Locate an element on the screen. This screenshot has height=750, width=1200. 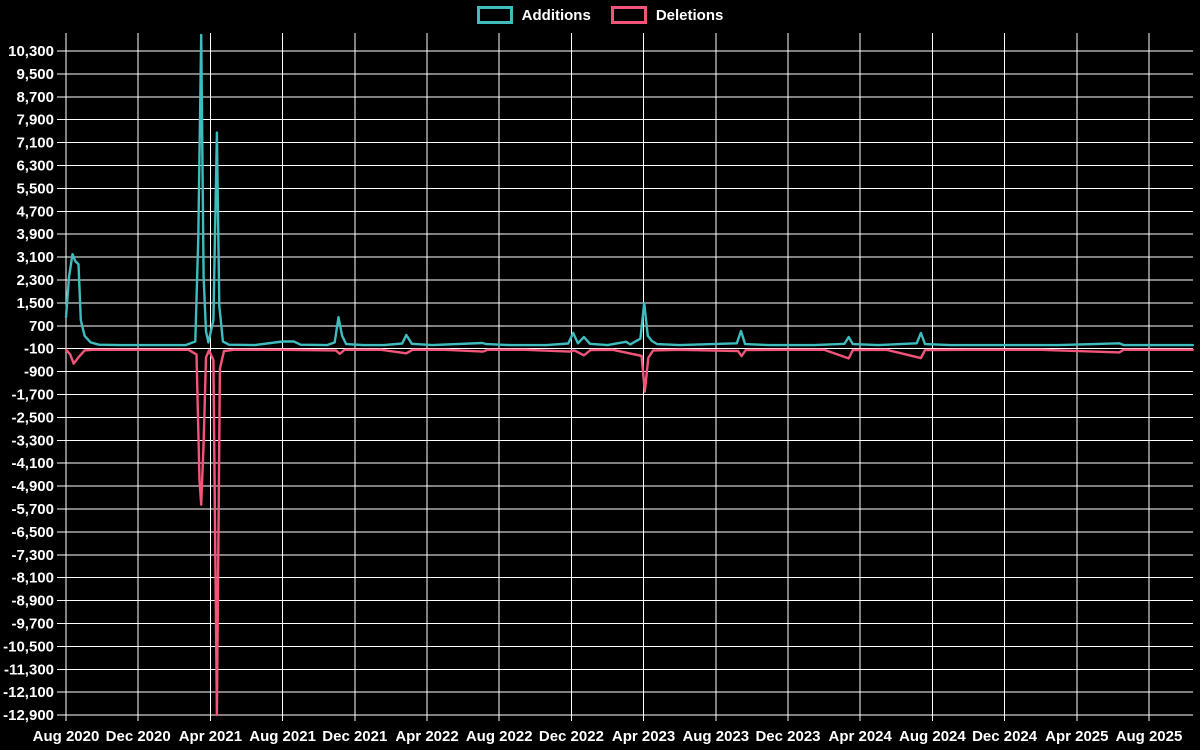
x-axis-tick-label: Dec 2024 is located at coordinates (1005, 736).